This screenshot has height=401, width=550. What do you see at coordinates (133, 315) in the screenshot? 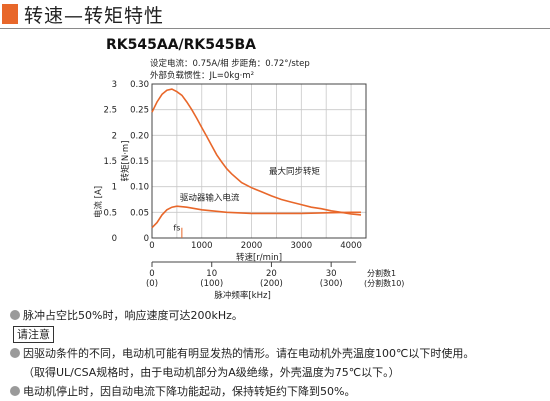
I see `note-response-speed-text: 脉冲占空比50%时，响应速度可达200kHz。` at bounding box center [133, 315].